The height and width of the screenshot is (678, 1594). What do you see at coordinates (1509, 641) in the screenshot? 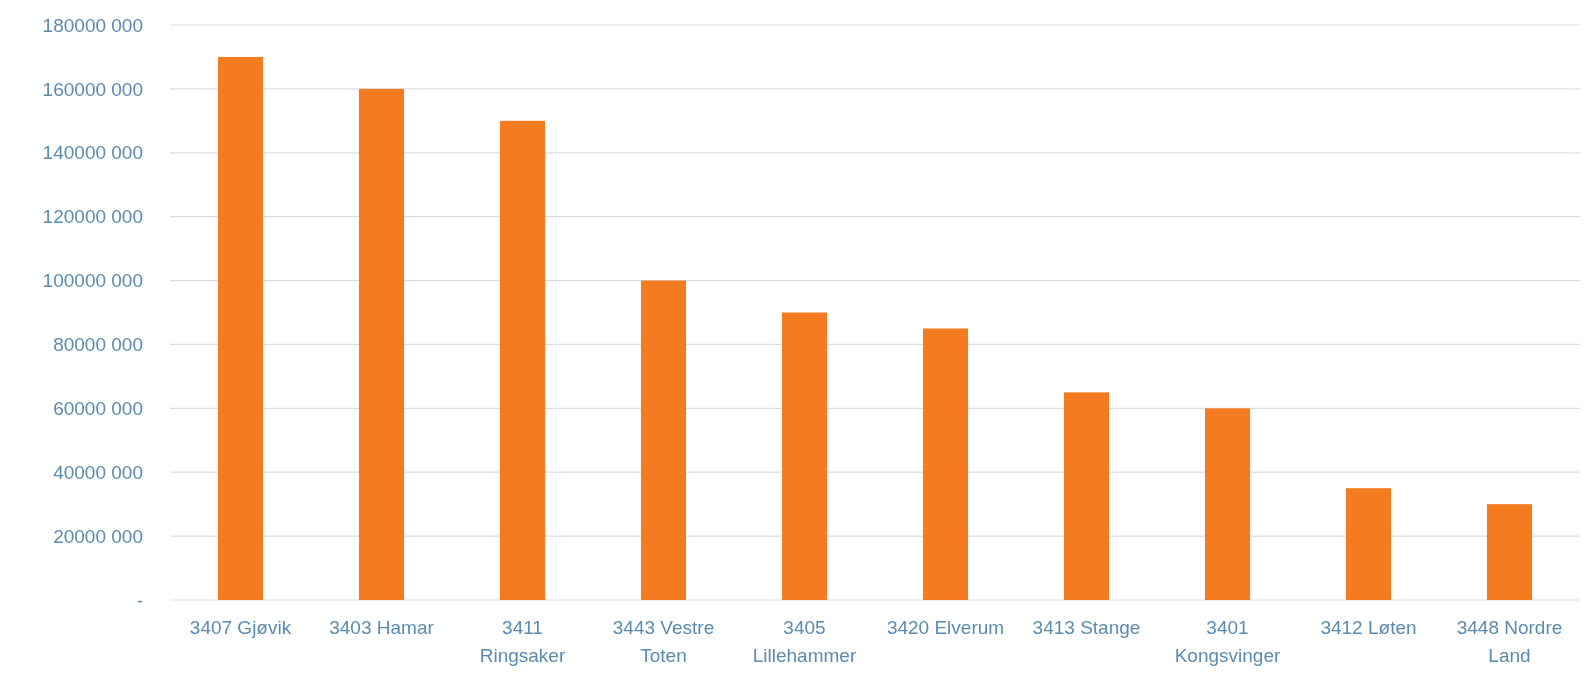
I see `x-tick-label: 3448 Nordre Land` at bounding box center [1509, 641].